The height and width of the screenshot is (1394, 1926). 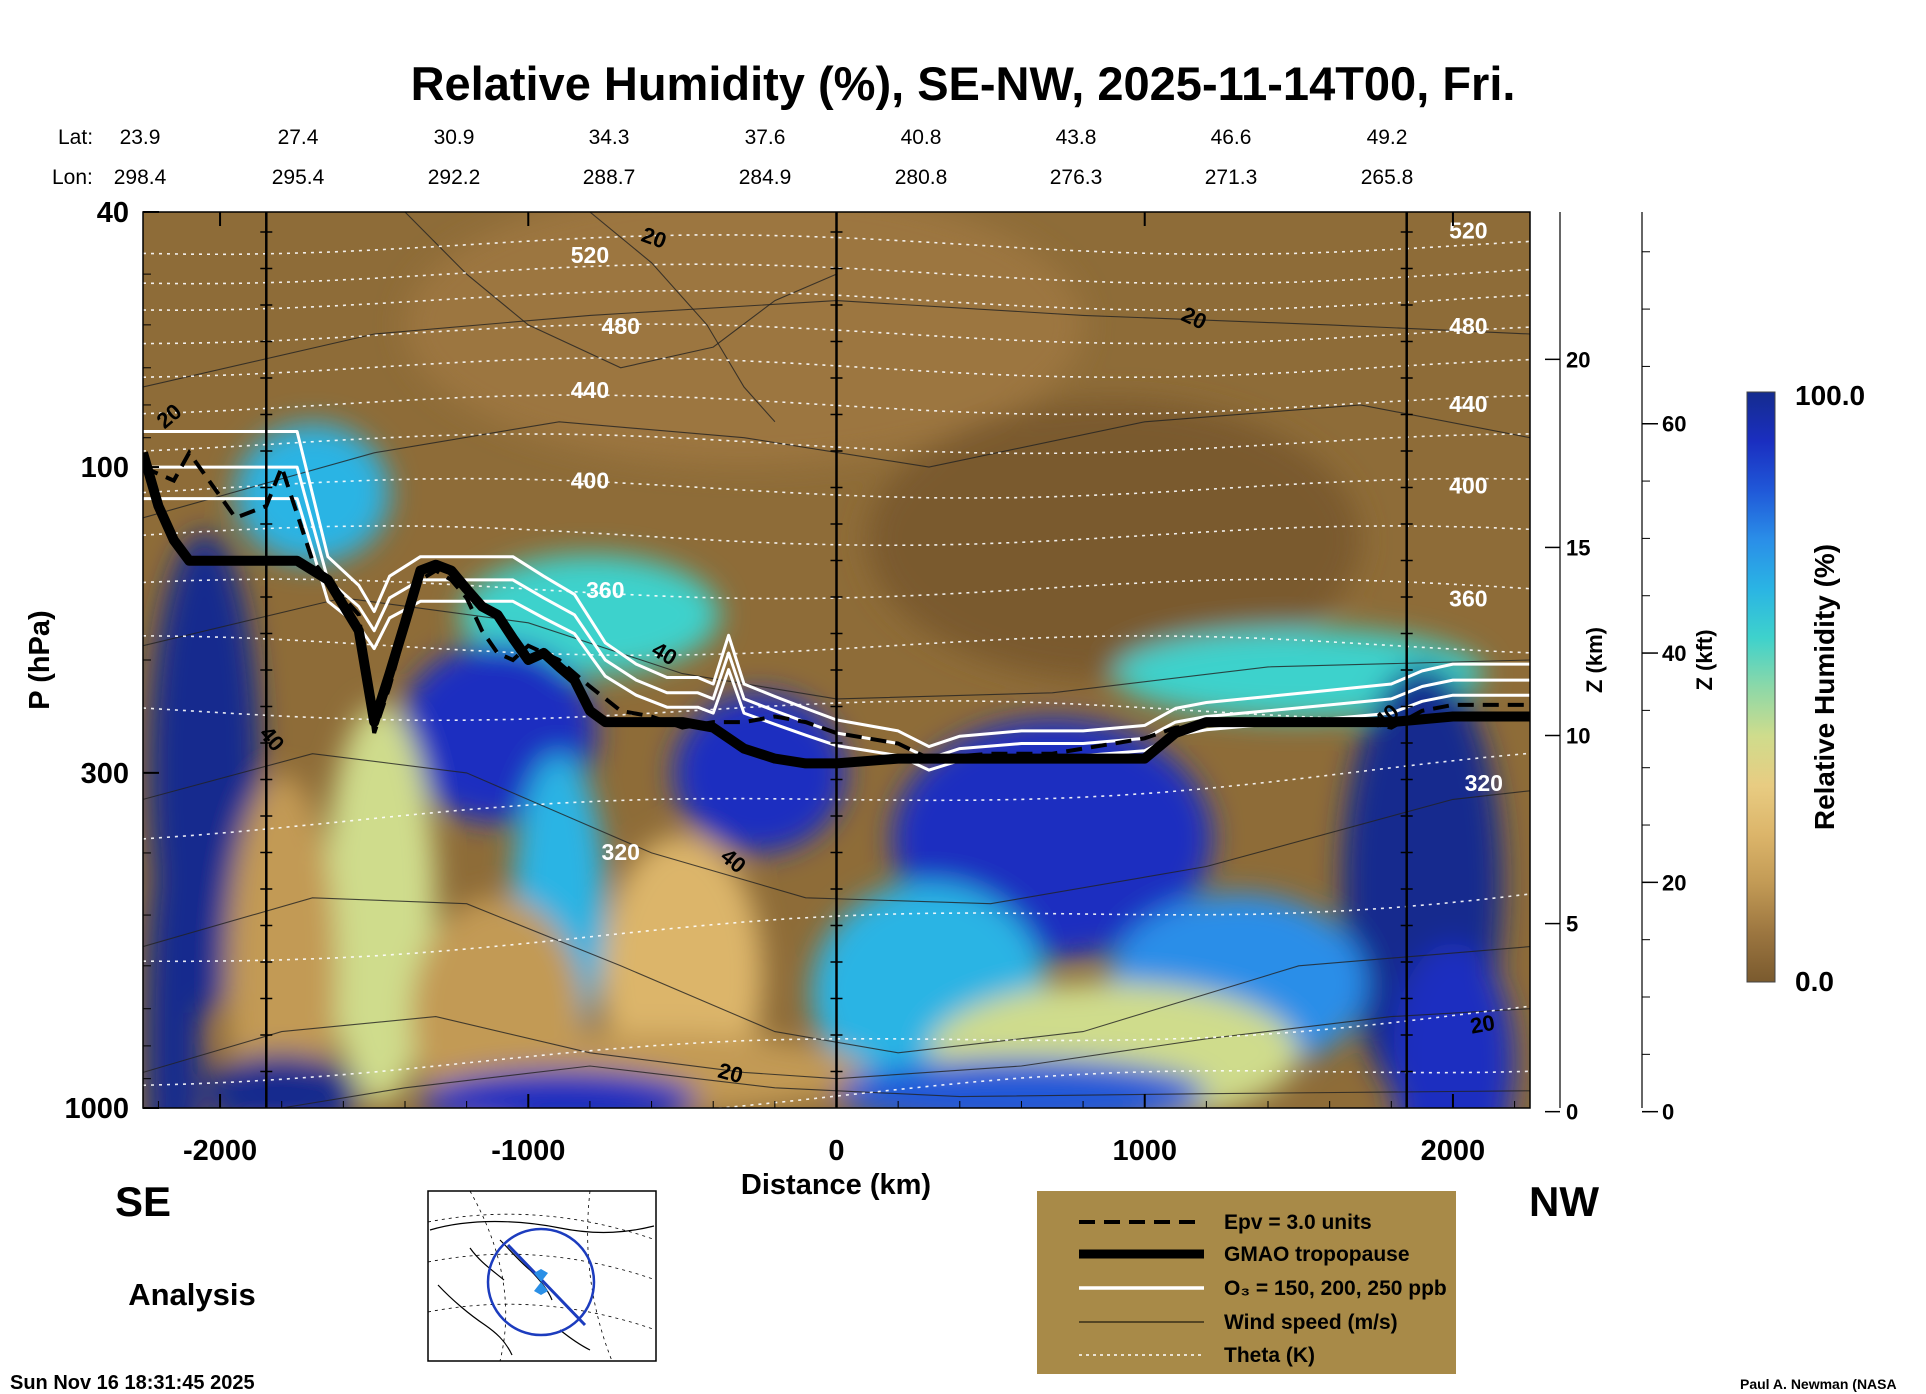 What do you see at coordinates (1564, 1201) in the screenshot?
I see `nw-label: NW` at bounding box center [1564, 1201].